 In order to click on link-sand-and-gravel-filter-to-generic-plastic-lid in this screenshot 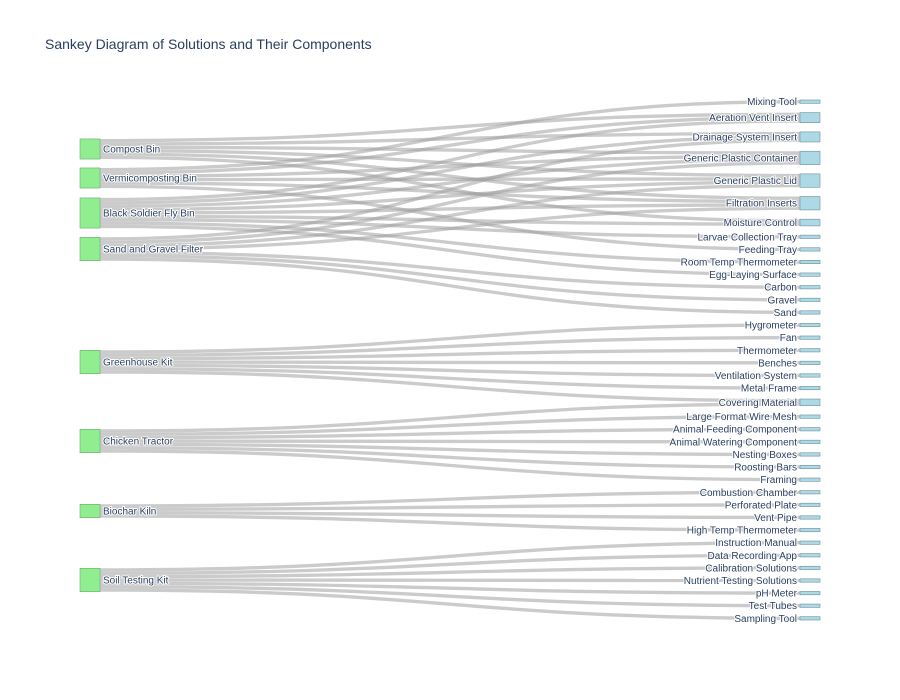, I will do `click(450, 215)`.